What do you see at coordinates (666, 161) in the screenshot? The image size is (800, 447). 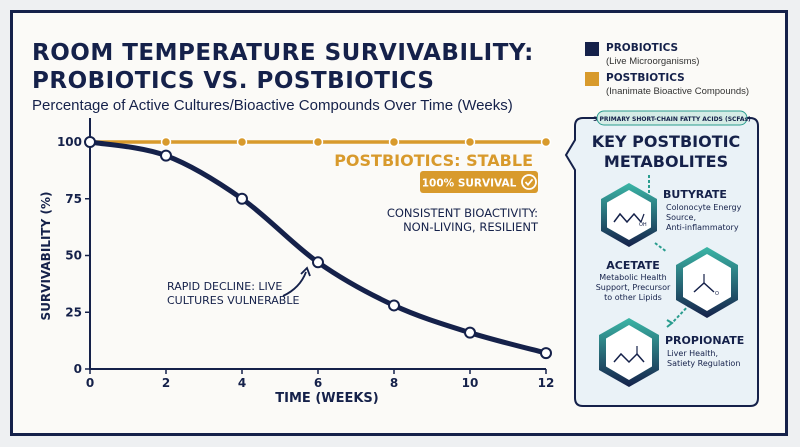 I see `panel-heading-line-2: METABOLITES` at bounding box center [666, 161].